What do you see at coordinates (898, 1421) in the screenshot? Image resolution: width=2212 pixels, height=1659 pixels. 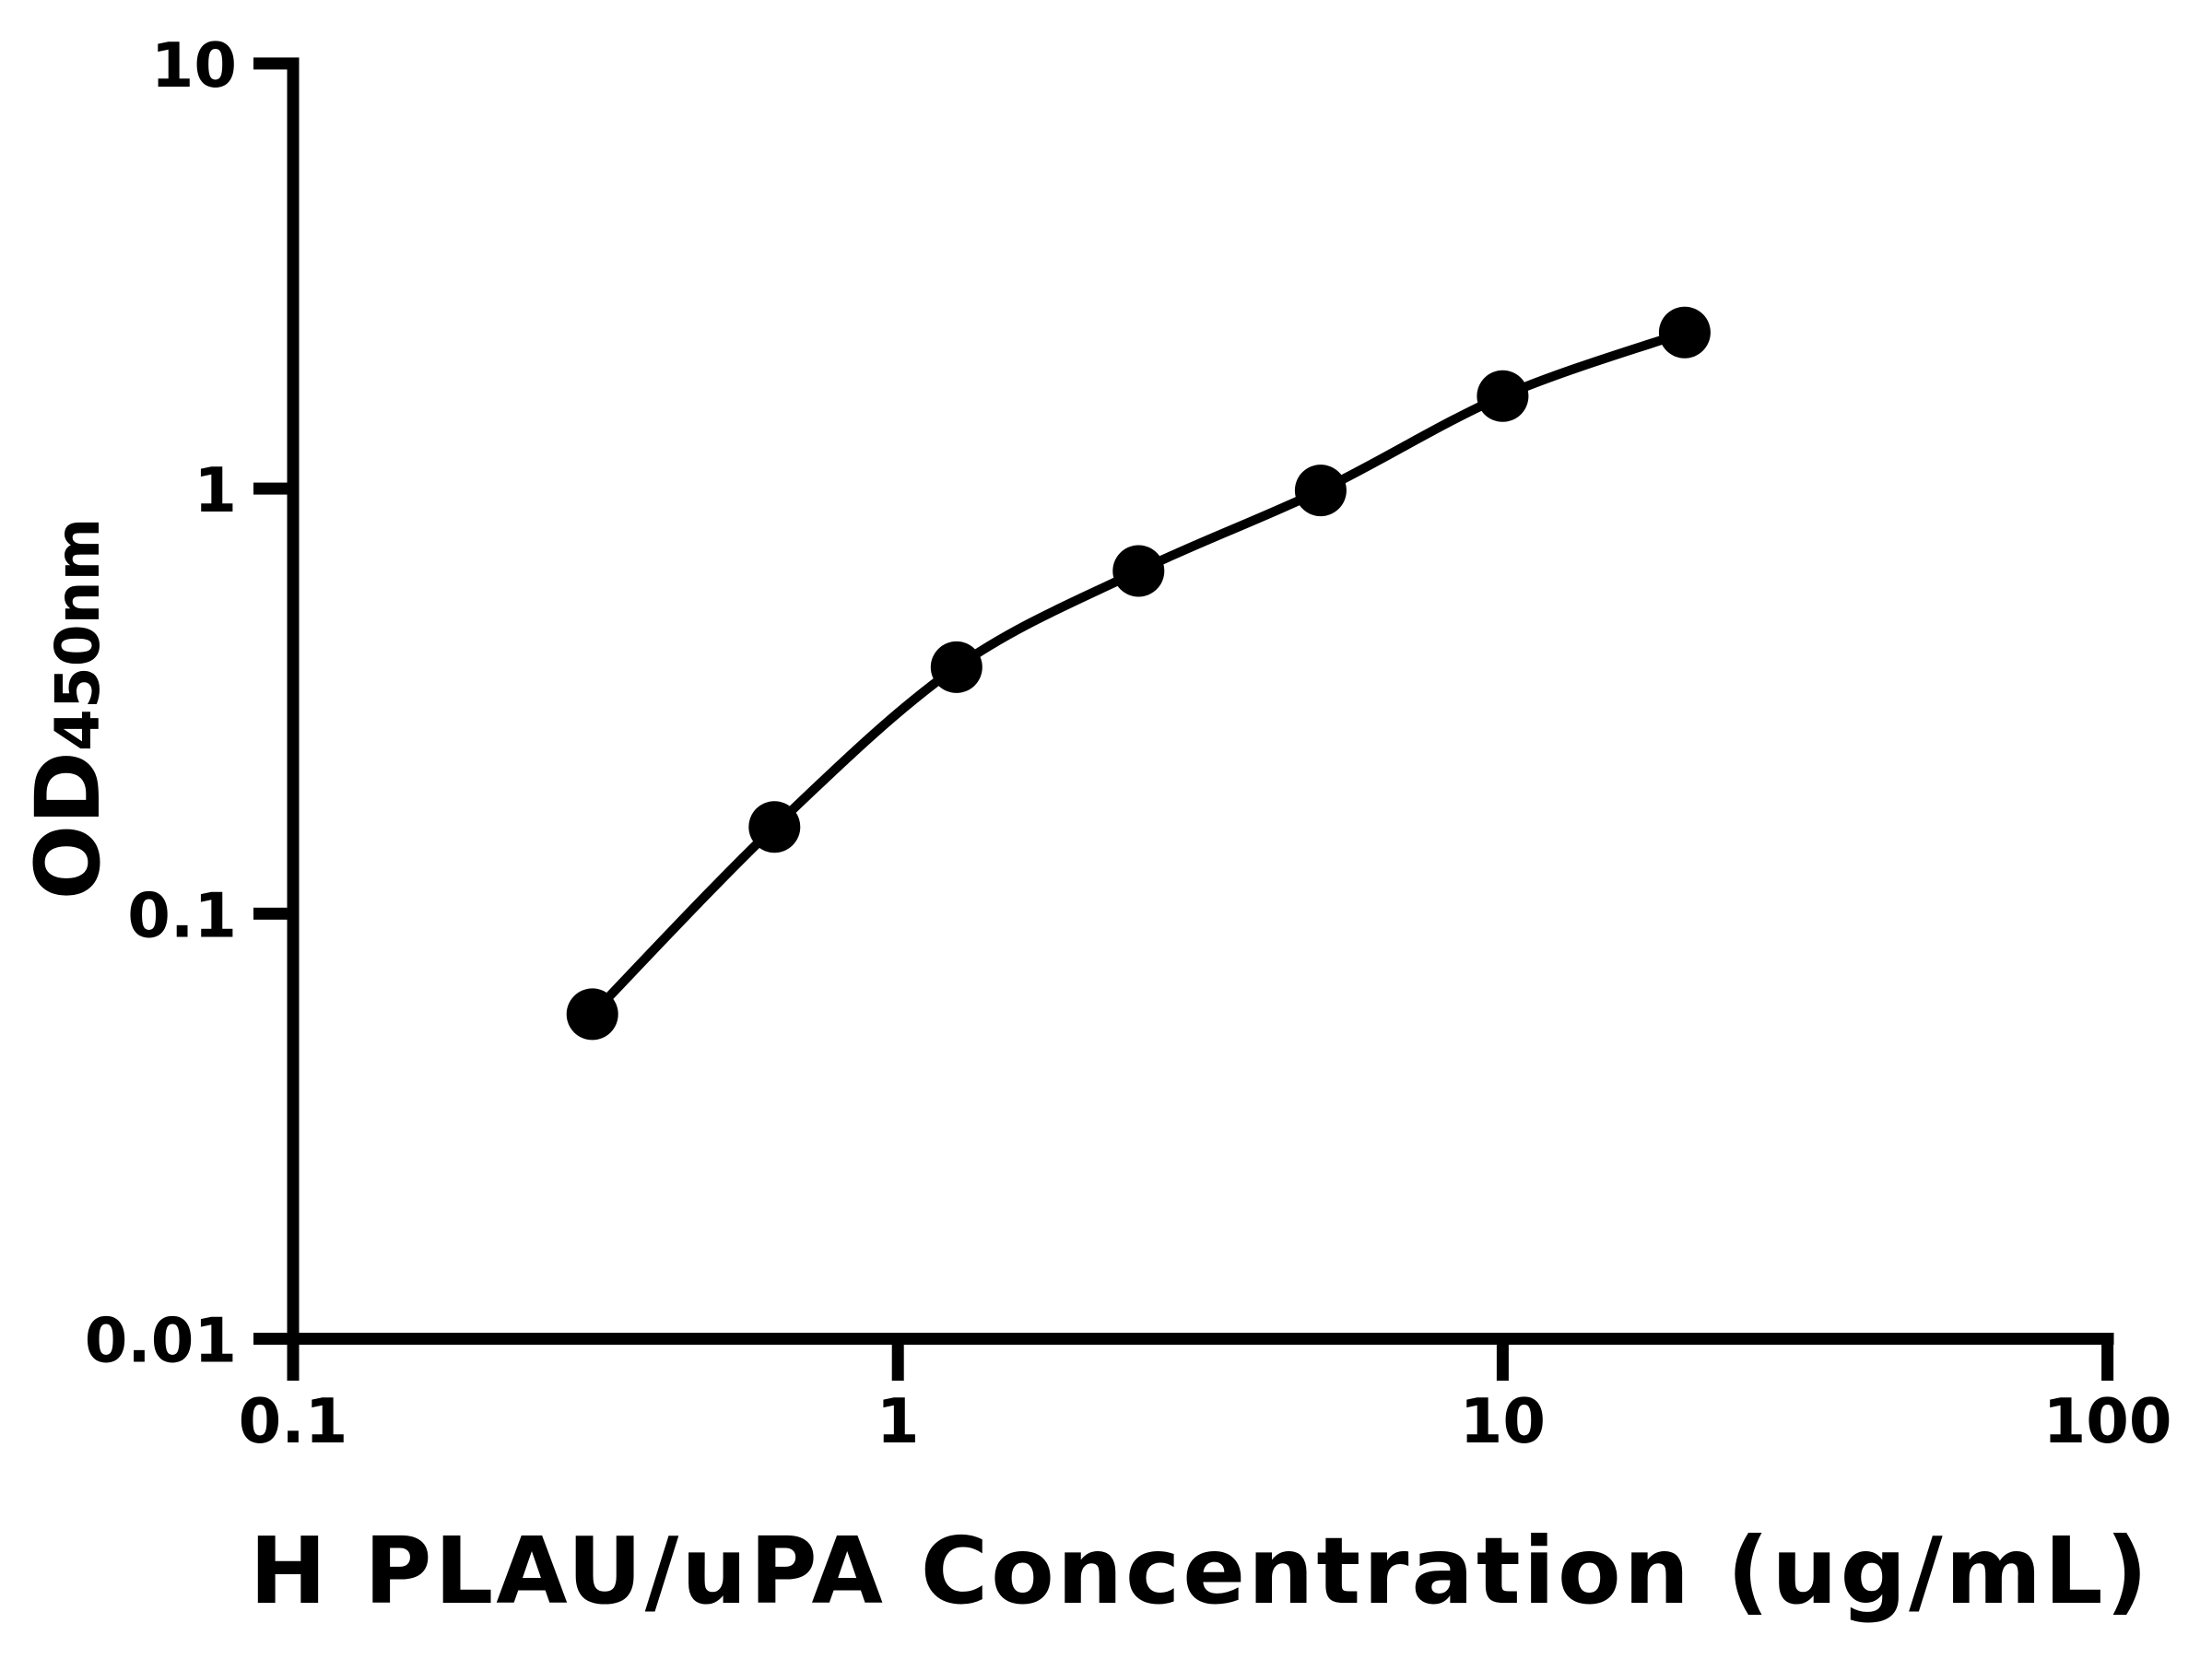 I see `x-tick-label: 1` at bounding box center [898, 1421].